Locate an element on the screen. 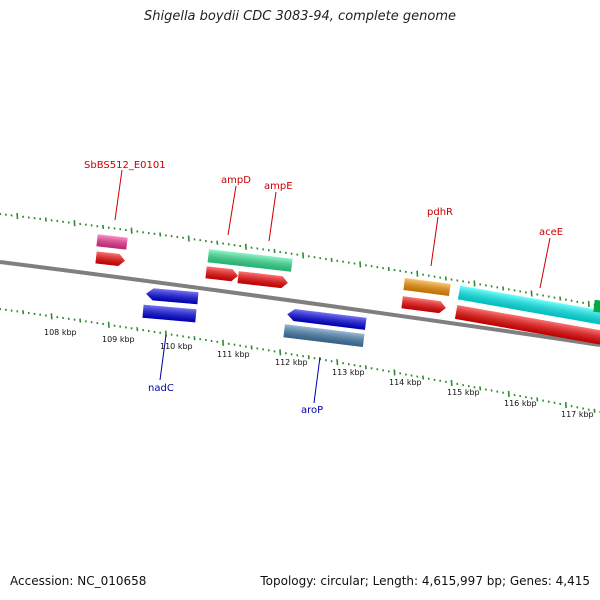  kbp-label: 108 kbp is located at coordinates (60, 332).